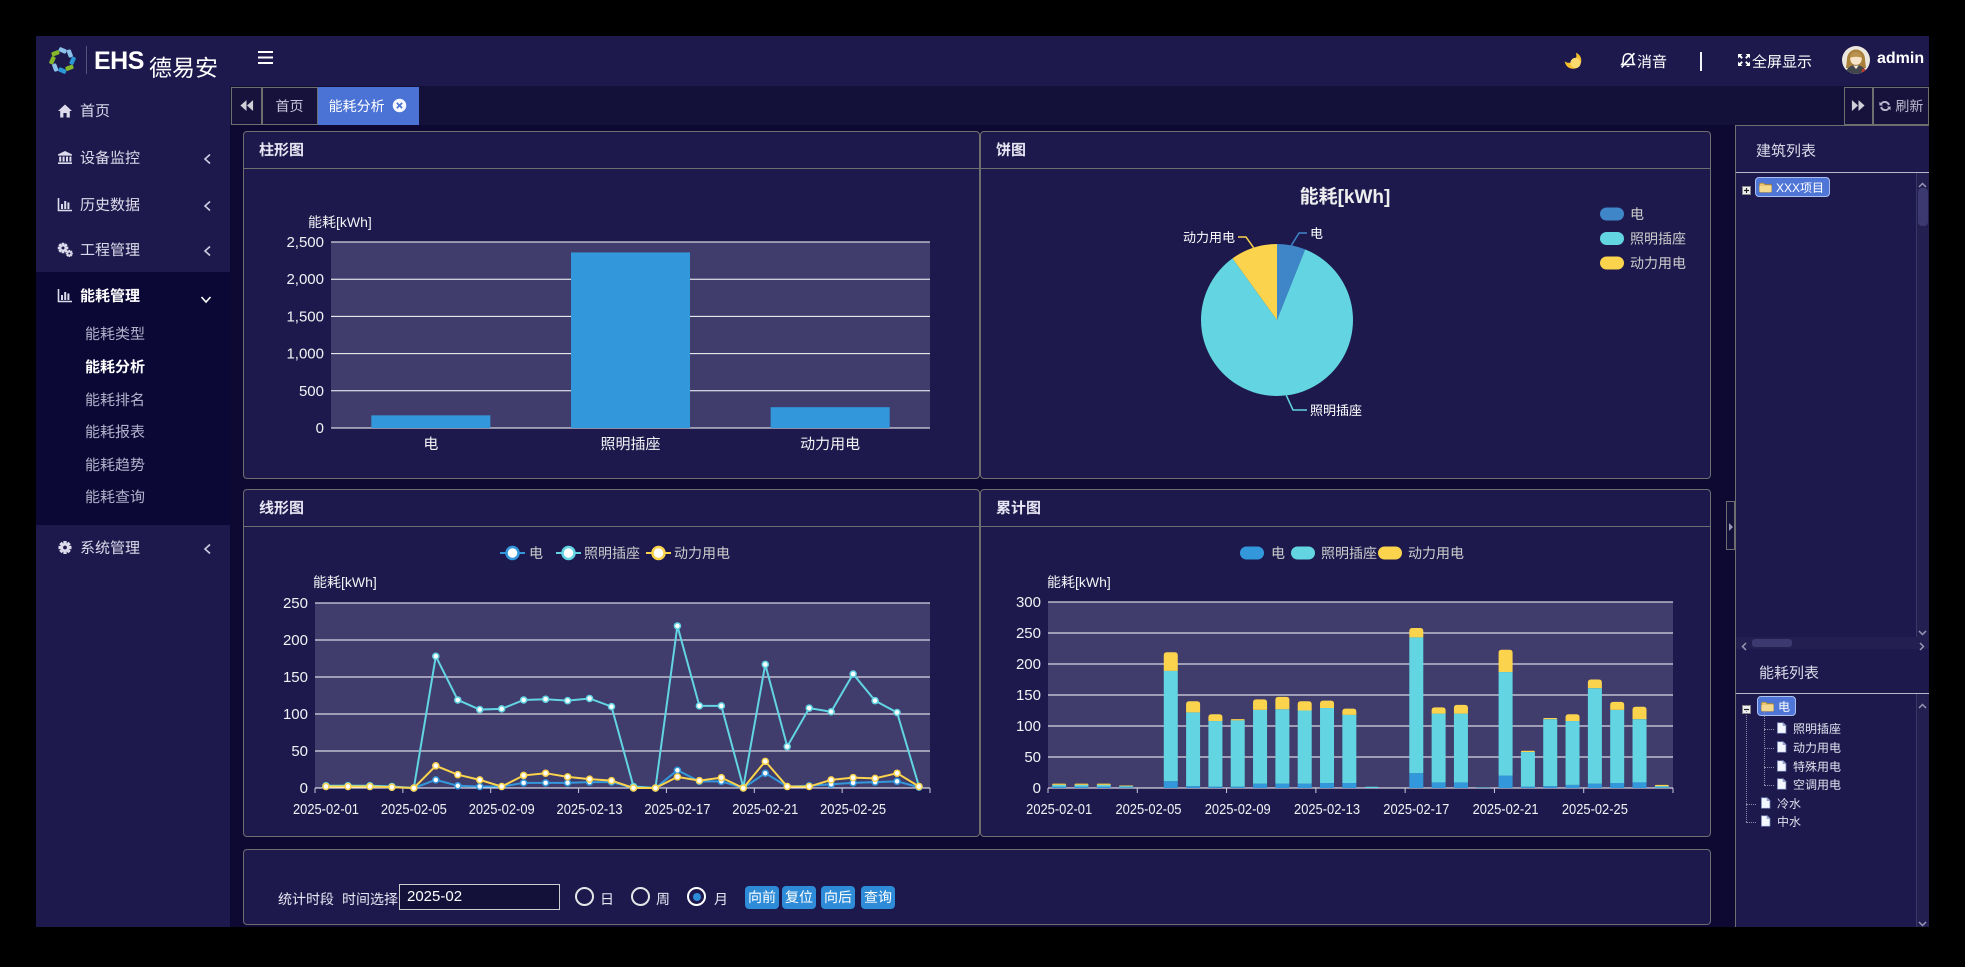  I want to click on svg-text: 500, so click(311, 391).